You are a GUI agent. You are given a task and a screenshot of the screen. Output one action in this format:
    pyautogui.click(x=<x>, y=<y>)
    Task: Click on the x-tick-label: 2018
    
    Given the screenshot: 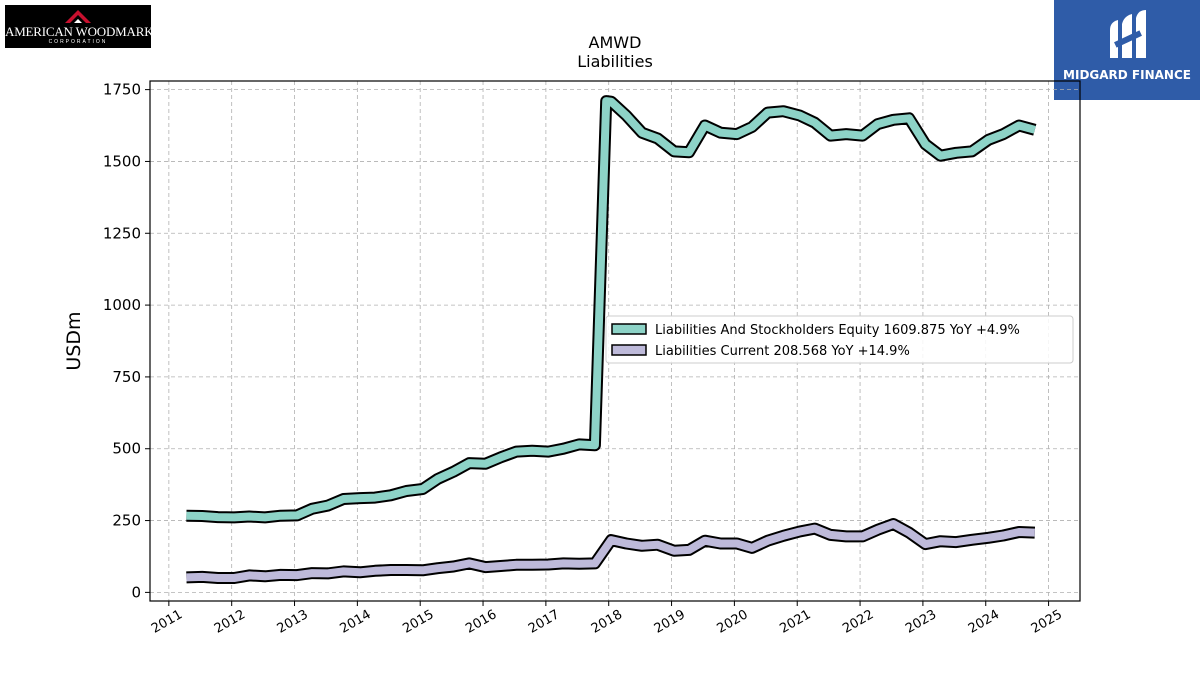 What is the action you would take?
    pyautogui.click(x=607, y=622)
    